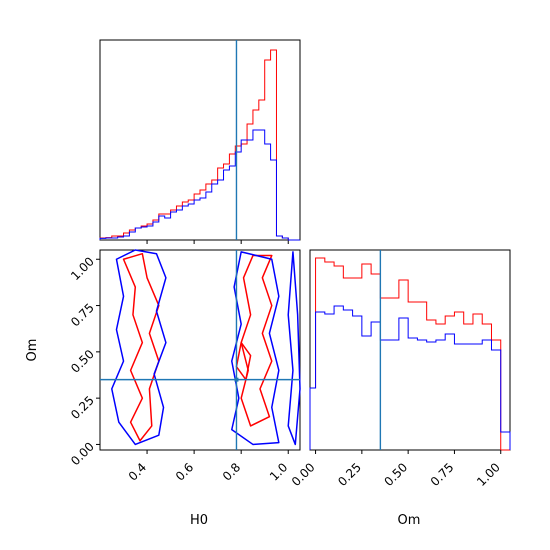 This screenshot has height=550, width=550. What do you see at coordinates (199, 520) in the screenshot?
I see `h0-axis-label: H0` at bounding box center [199, 520].